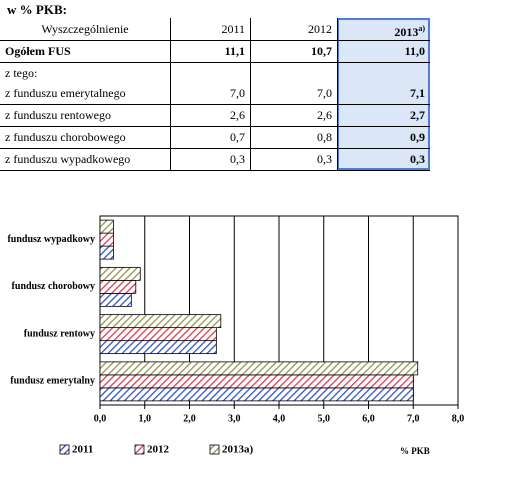 The width and height of the screenshot is (525, 499). Describe the element at coordinates (237, 137) in the screenshot. I see `table-value: 0,7` at that location.